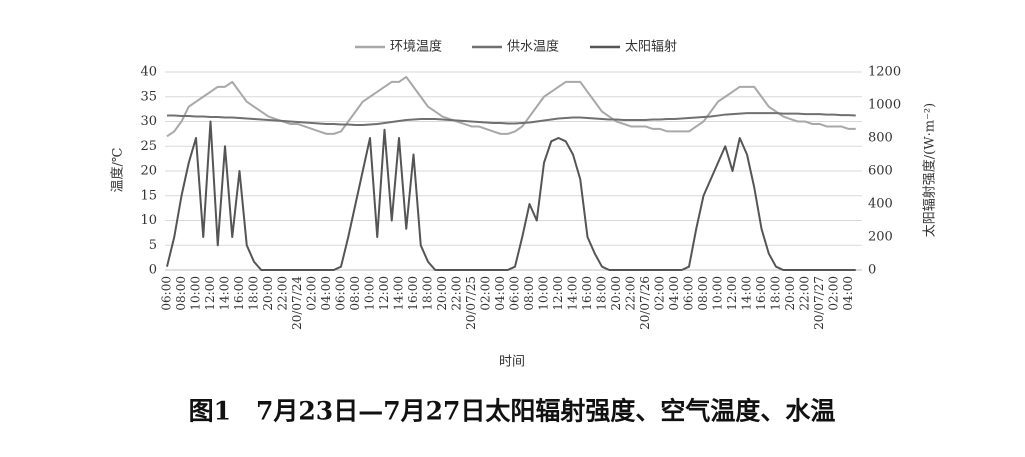 This screenshot has height=457, width=1025. Describe the element at coordinates (153, 270) in the screenshot. I see `y-tick-label: 0` at that location.